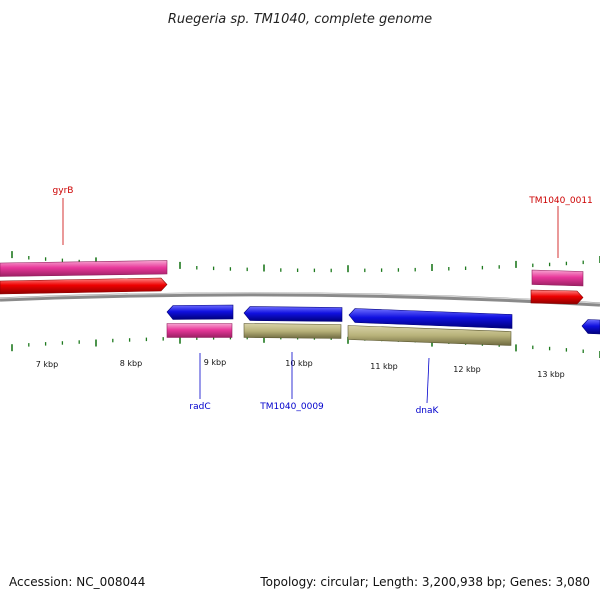  Describe the element at coordinates (292, 282) in the screenshot. I see `forward-strand-features` at that location.